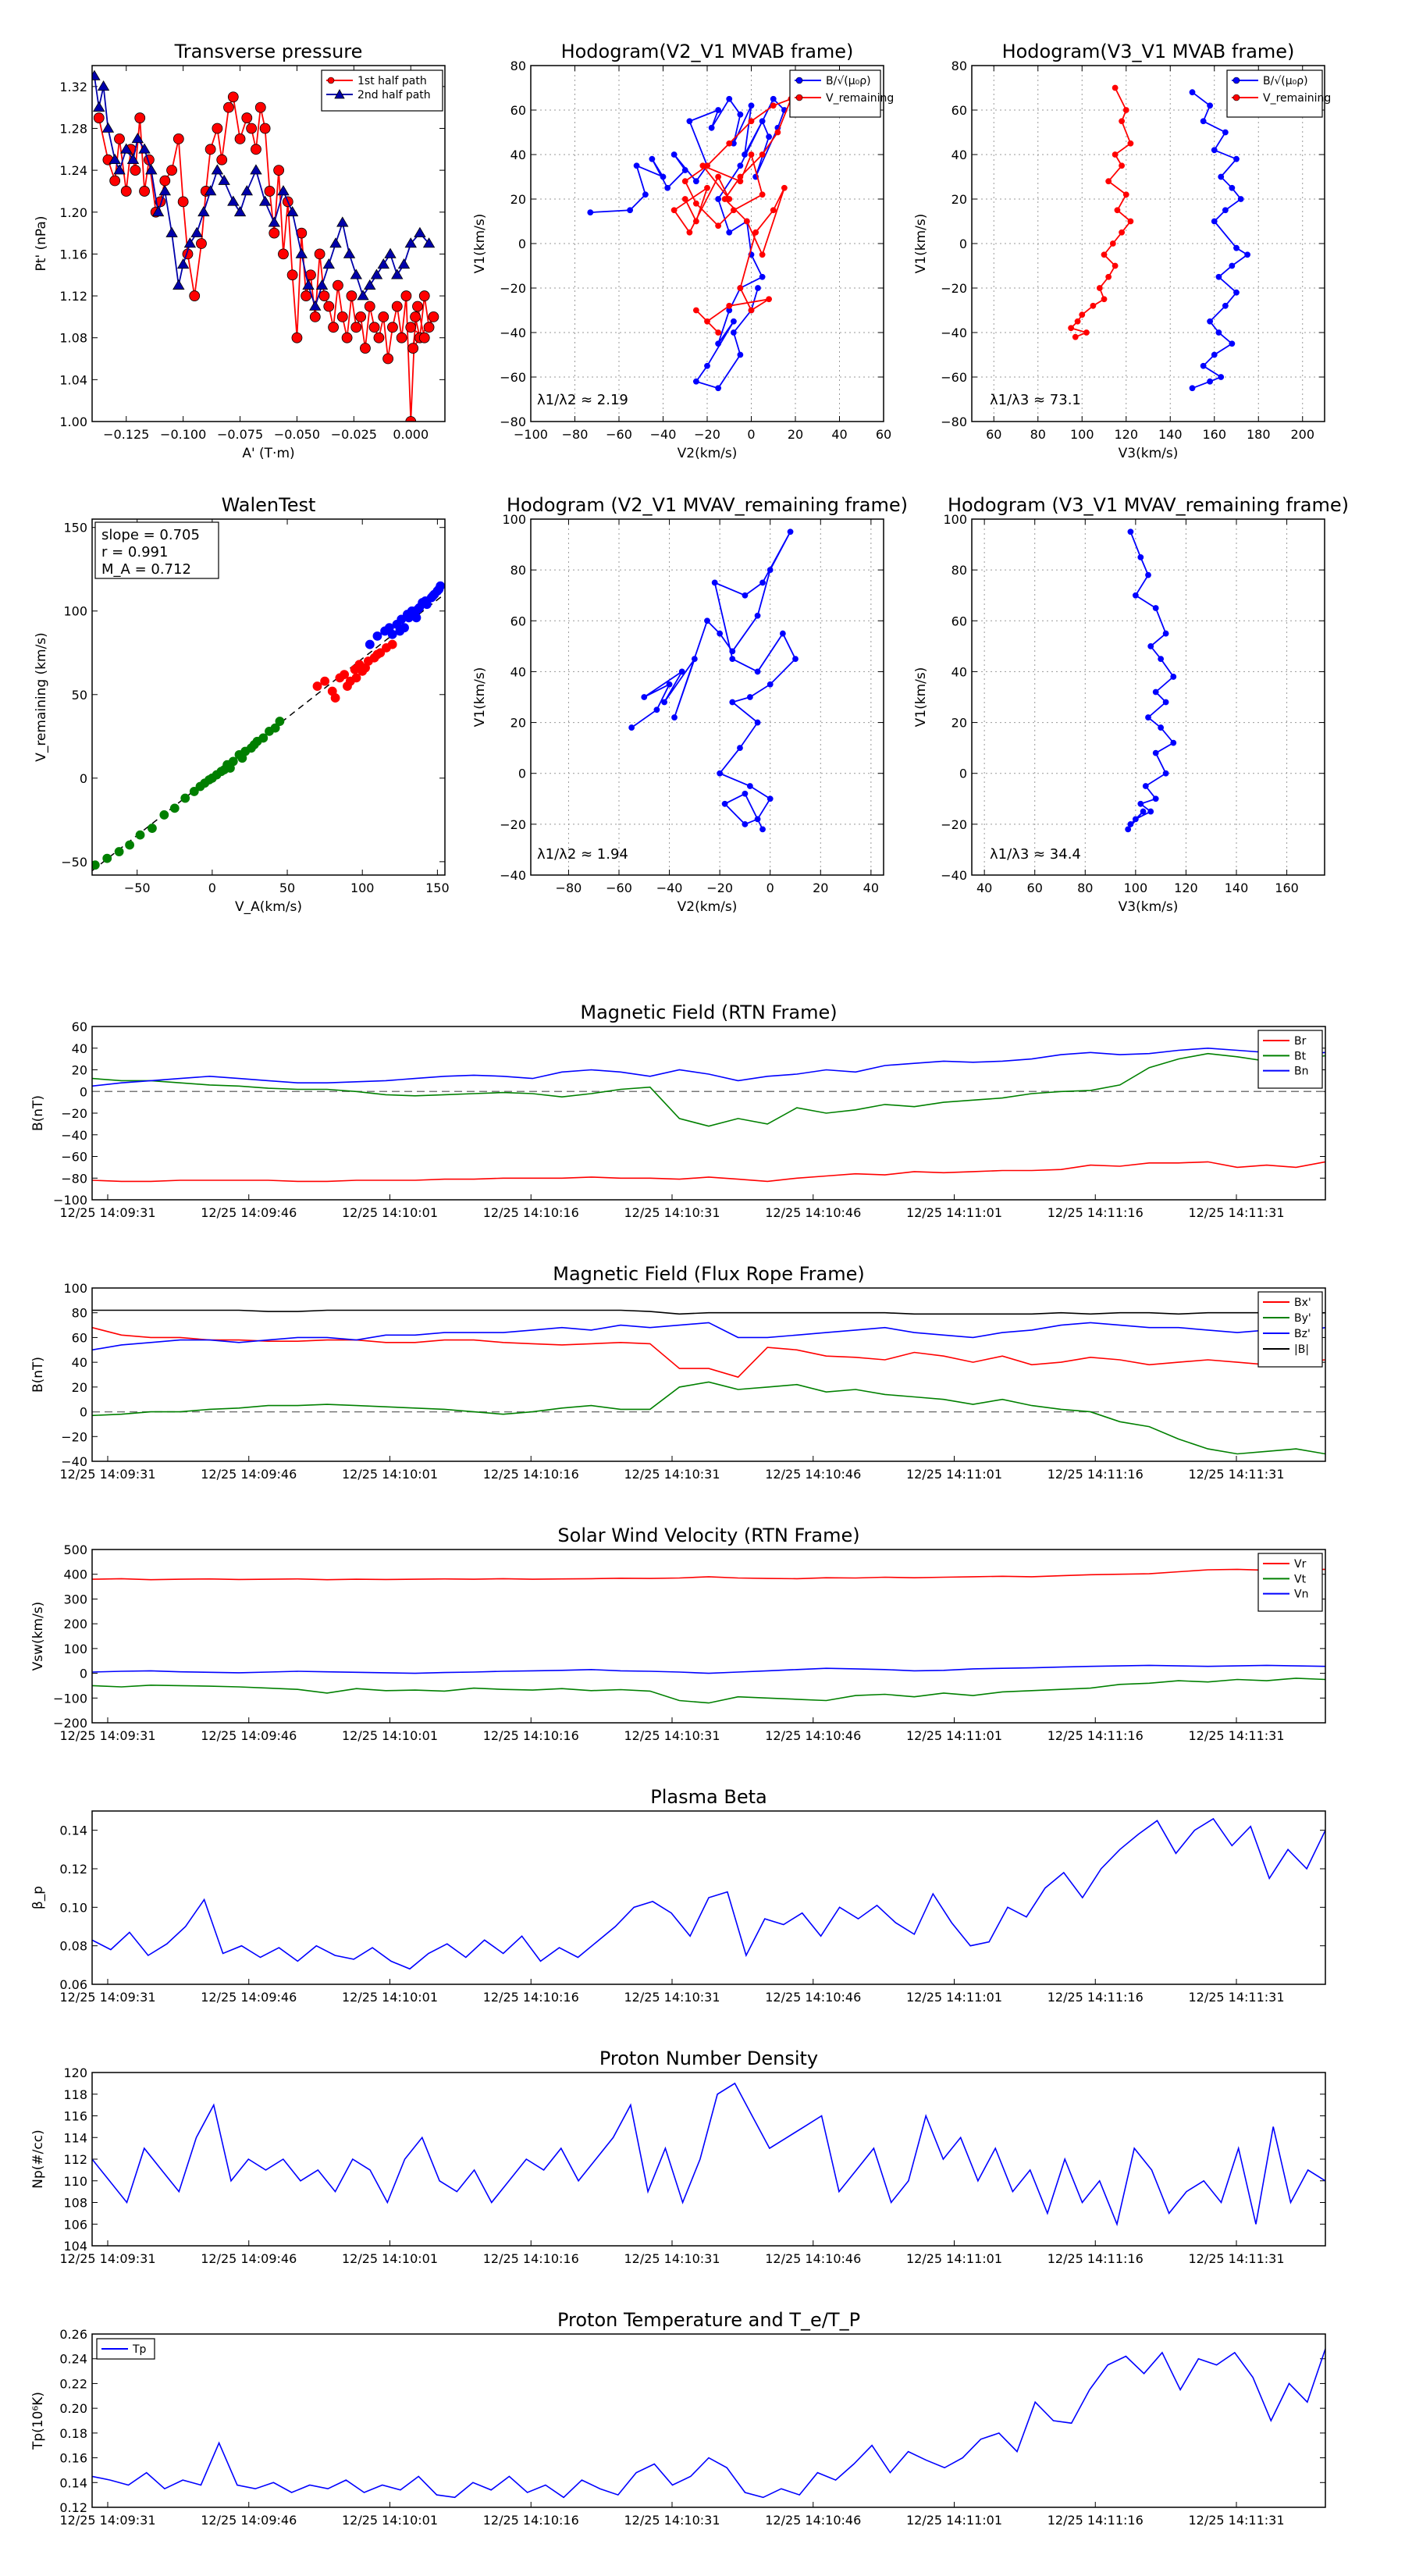  What do you see at coordinates (392, 81) in the screenshot?
I see `legend-label: 1st half path` at bounding box center [392, 81].